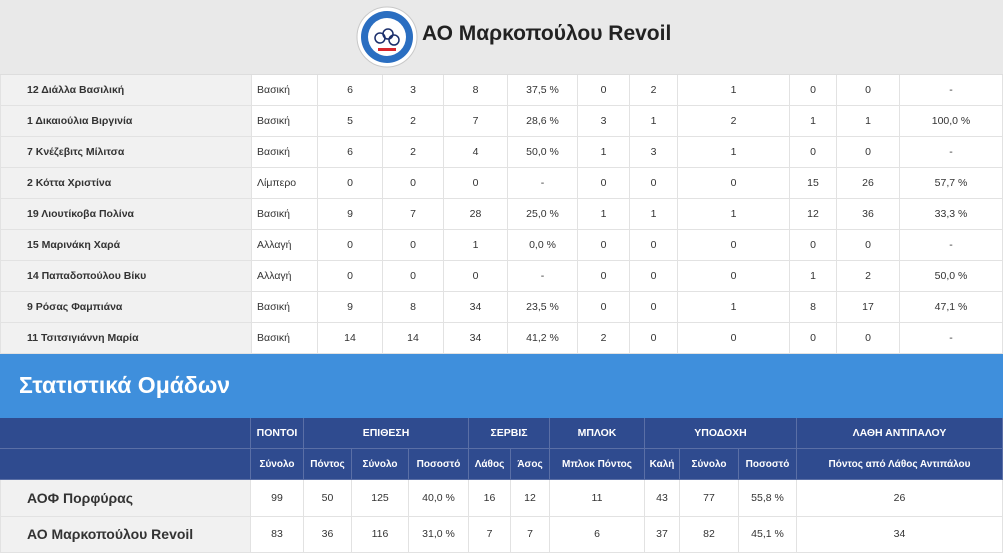 The width and height of the screenshot is (1003, 557). Describe the element at coordinates (413, 338) in the screenshot. I see `stat-cell: 14` at that location.